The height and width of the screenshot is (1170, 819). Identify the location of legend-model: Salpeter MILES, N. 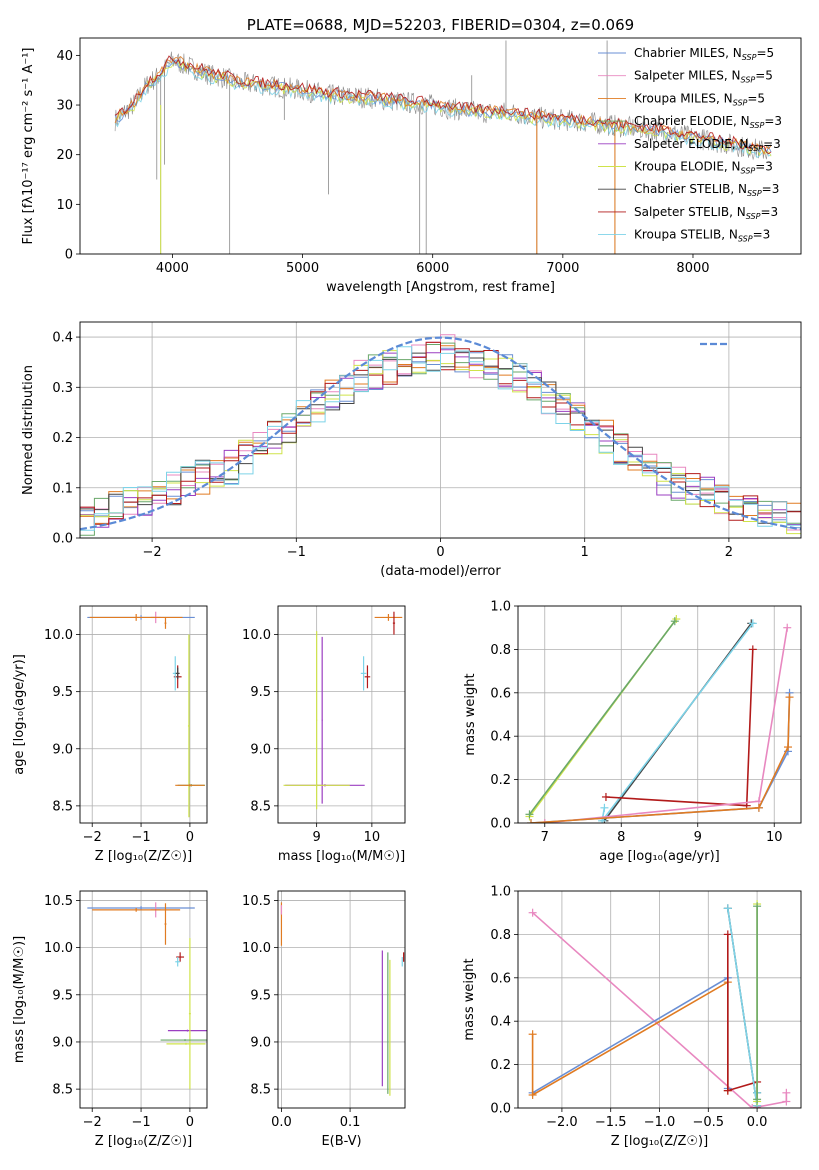
(687, 76).